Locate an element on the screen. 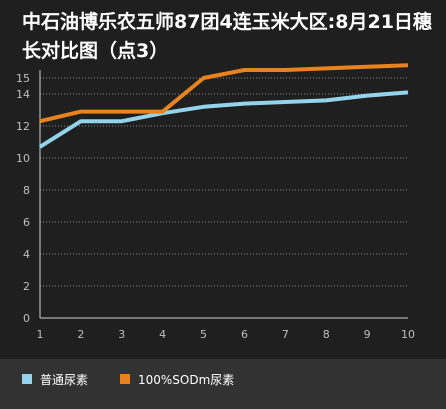 This screenshot has width=446, height=409. x-tick-1: 1 is located at coordinates (40, 334).